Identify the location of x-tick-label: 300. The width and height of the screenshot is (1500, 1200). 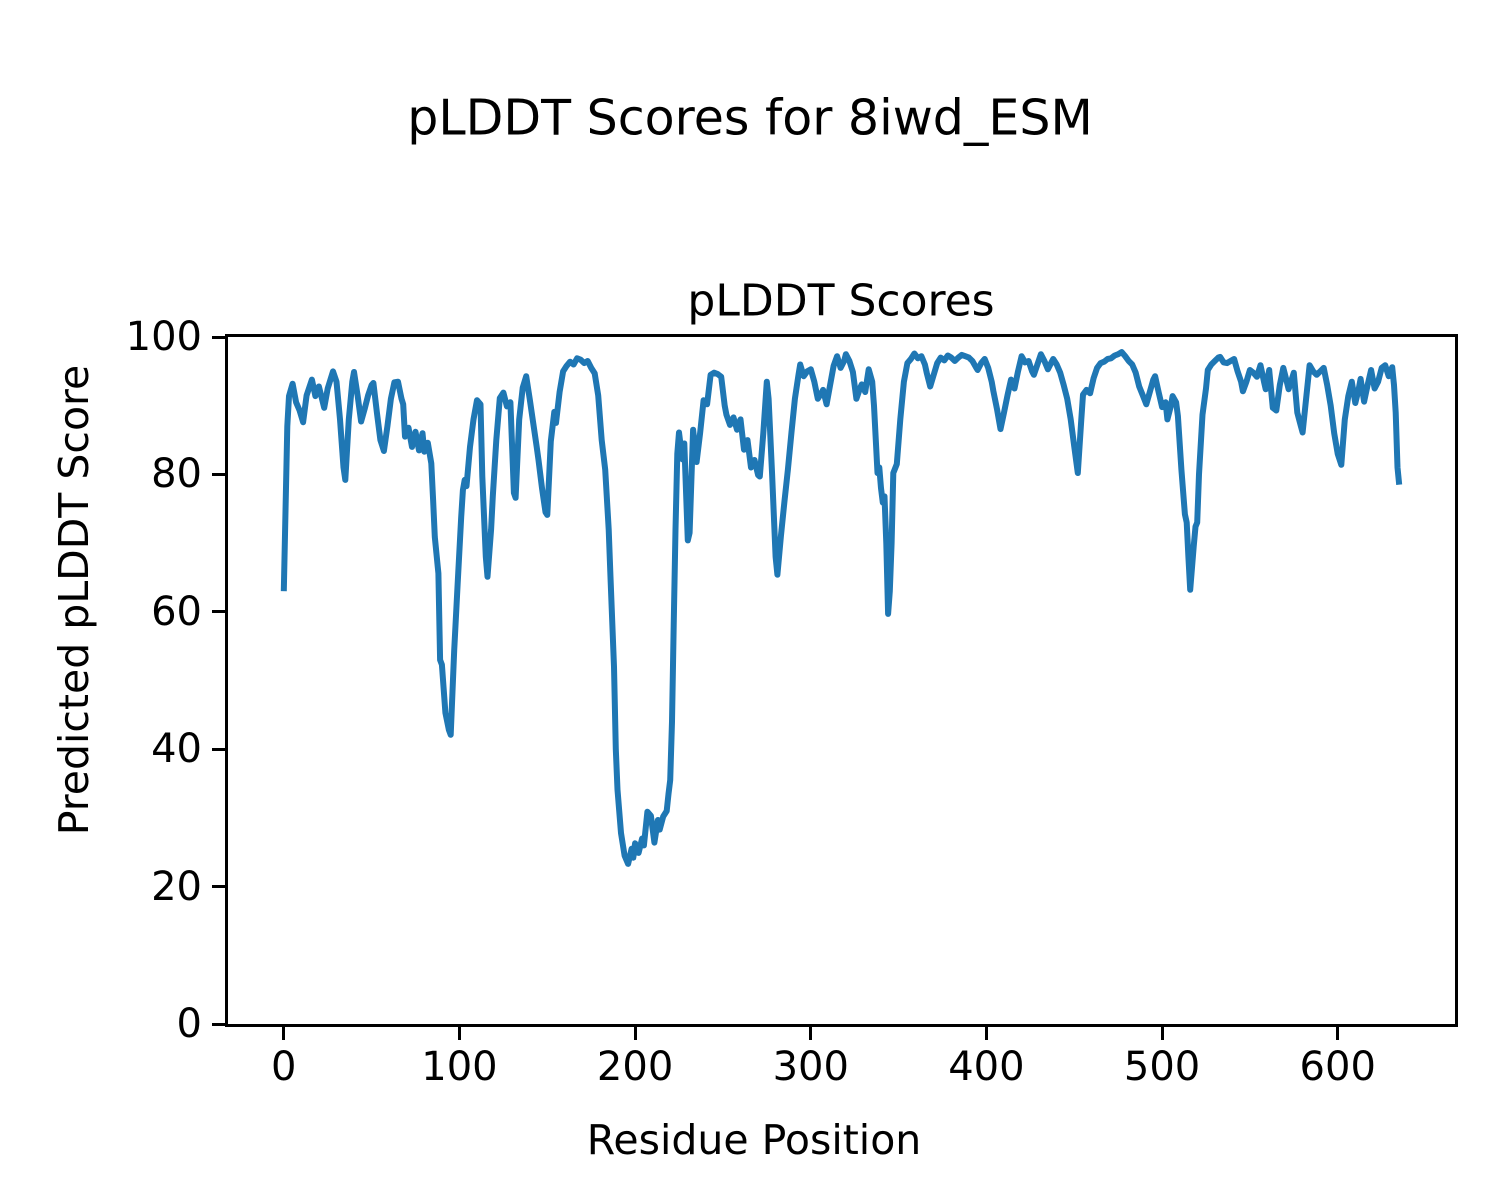
(810, 1067).